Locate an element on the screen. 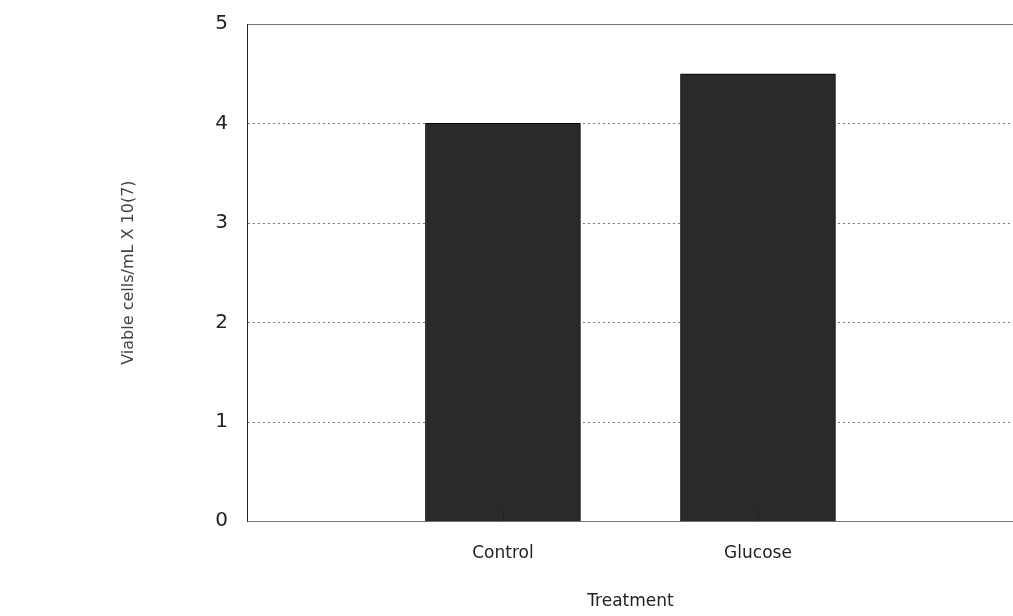  x-axis-title: Treatment is located at coordinates (630, 600).